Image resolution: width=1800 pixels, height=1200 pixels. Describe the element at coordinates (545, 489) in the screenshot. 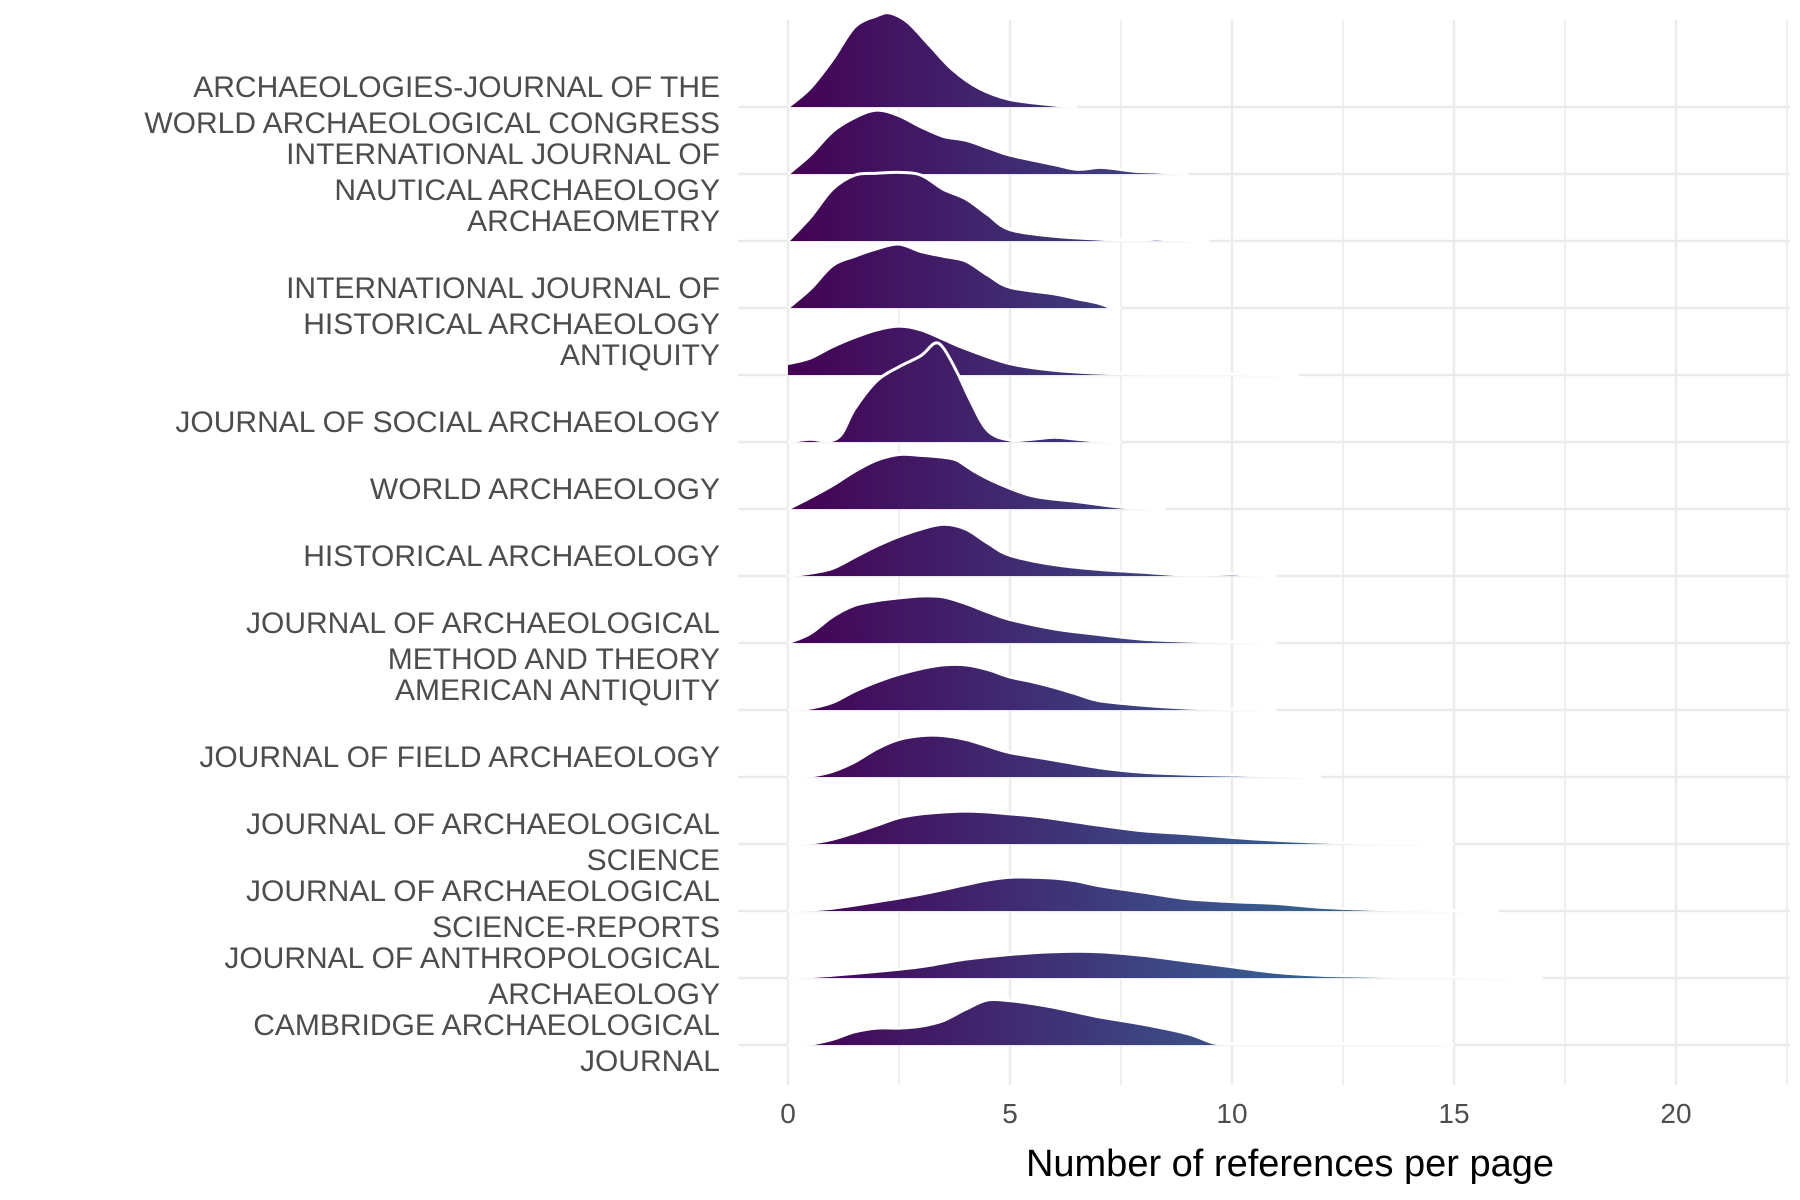

I see `category-label: WORLD ARCHAEOLOGY` at that location.